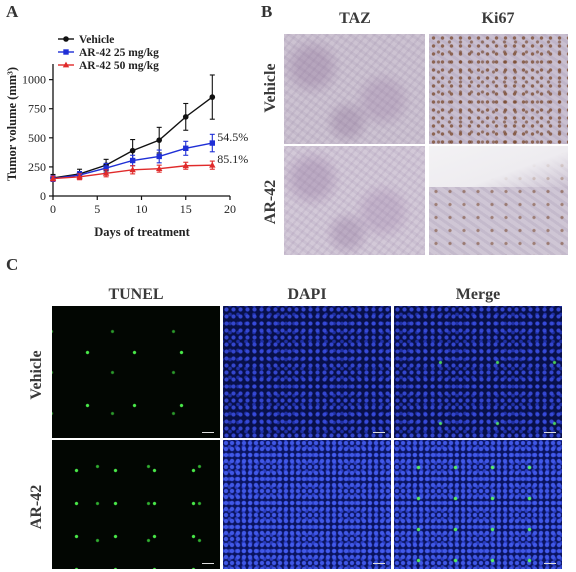 The image size is (576, 572). What do you see at coordinates (136, 504) in the screenshot?
I see `image-tunel-ar42` at bounding box center [136, 504].